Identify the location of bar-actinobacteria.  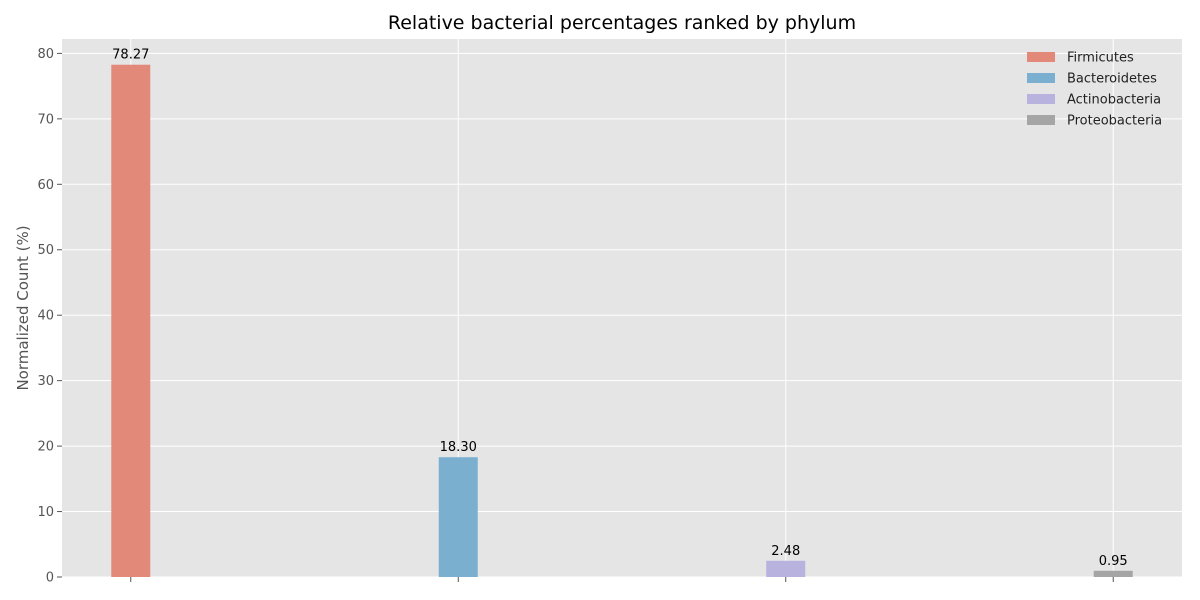
(786, 568).